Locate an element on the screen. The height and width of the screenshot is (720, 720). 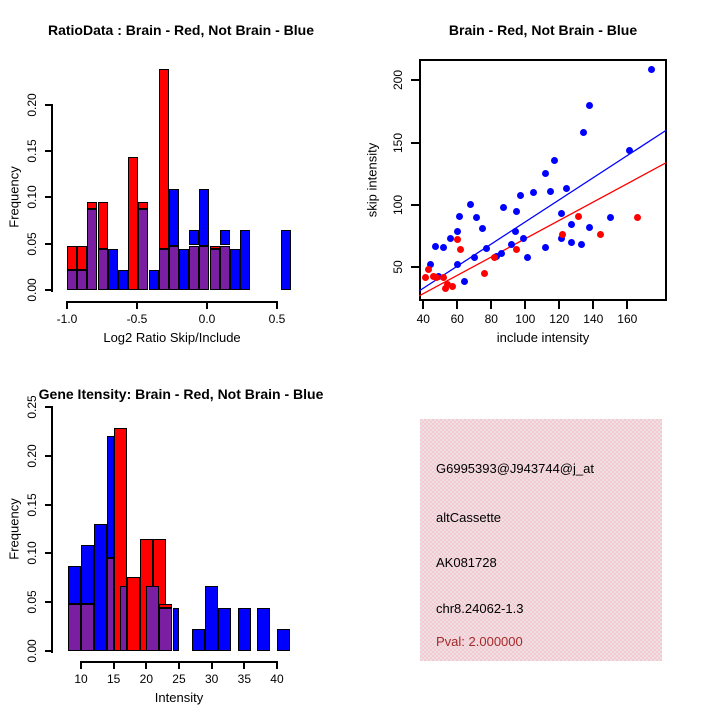
x-tick-label: 10 is located at coordinates (81, 679).